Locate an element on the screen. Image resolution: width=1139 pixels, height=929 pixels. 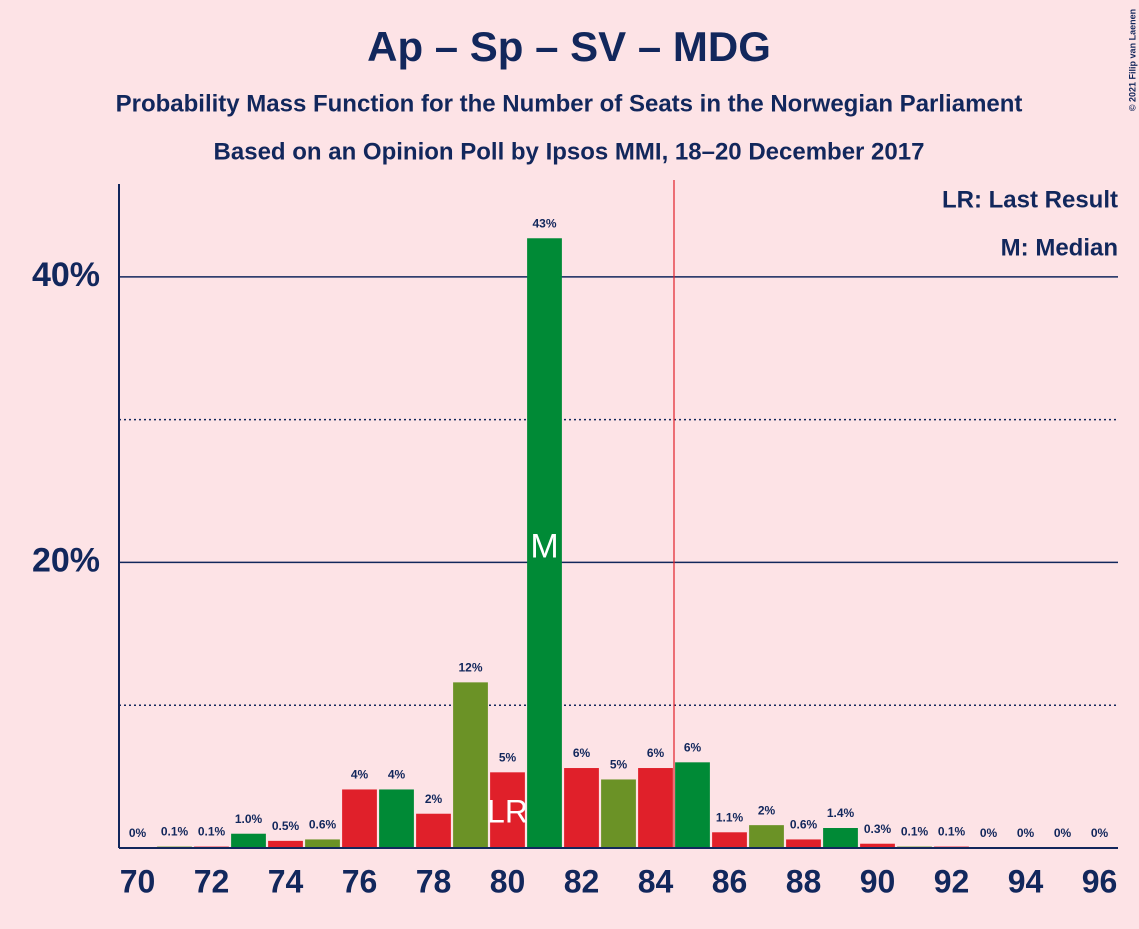
x-tick-label: 76 is located at coordinates (360, 881).